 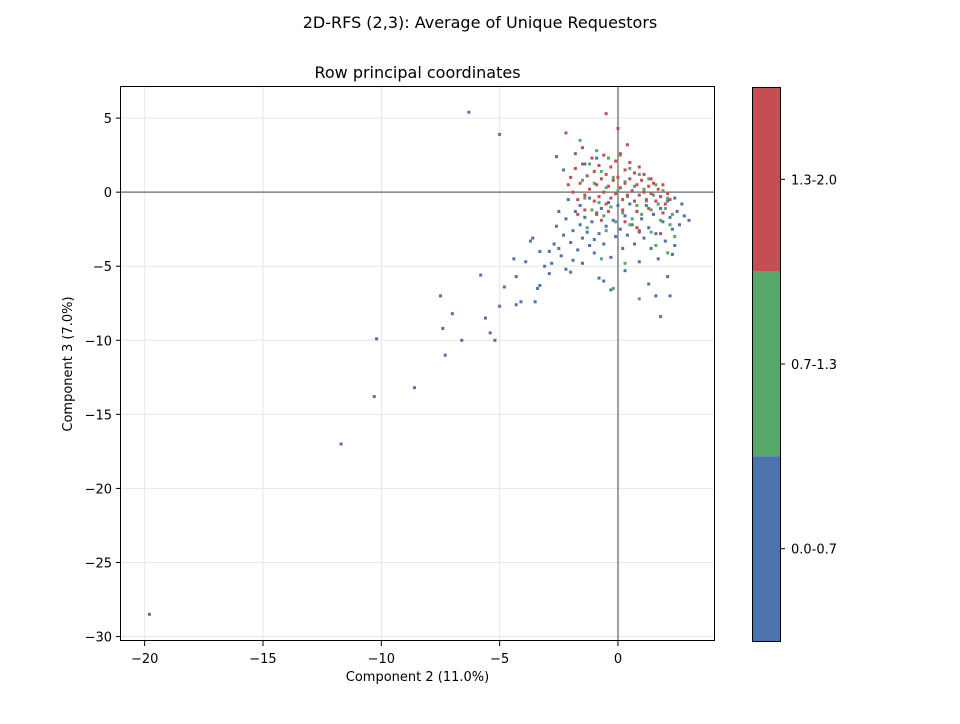 I want to click on colorbar-label: 1.3-2.0, so click(x=814, y=180).